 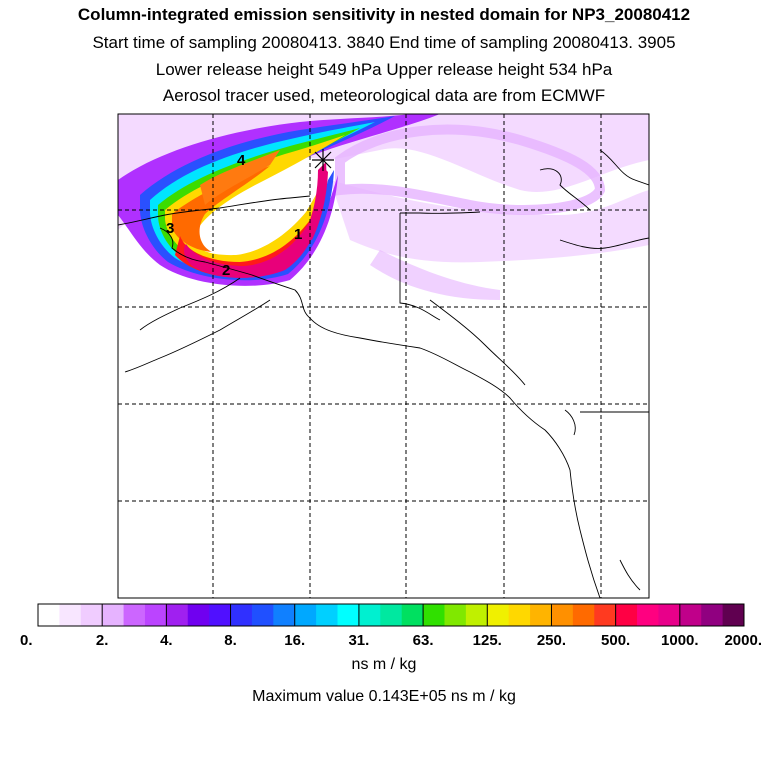 What do you see at coordinates (423, 640) in the screenshot?
I see `colorbar-tick-label: 63.` at bounding box center [423, 640].